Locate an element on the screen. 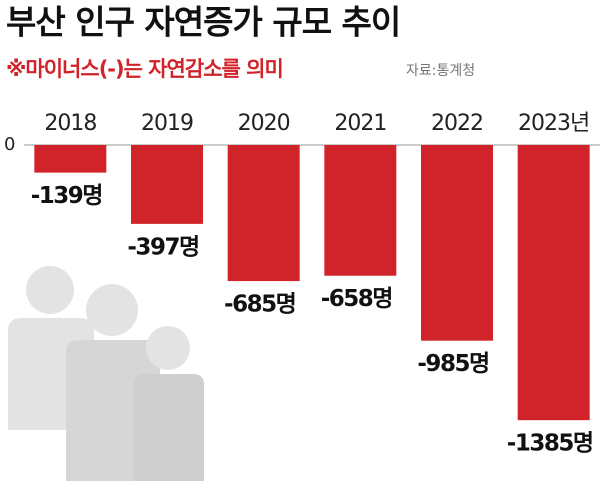 Image resolution: width=600 pixels, height=481 pixels. people-illustration is located at coordinates (106, 373).